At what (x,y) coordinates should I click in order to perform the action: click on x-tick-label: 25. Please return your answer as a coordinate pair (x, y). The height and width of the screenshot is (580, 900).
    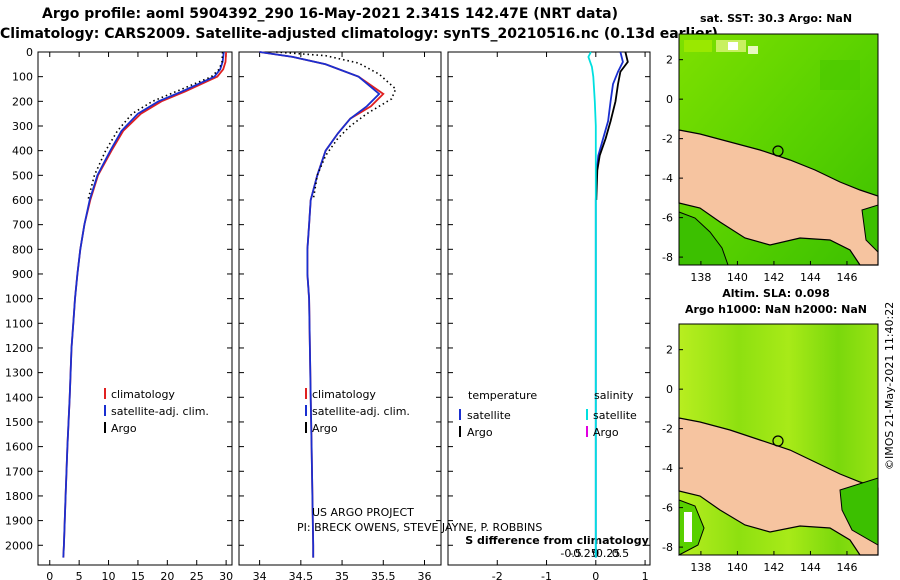
    Looking at the image, I should click on (197, 575).